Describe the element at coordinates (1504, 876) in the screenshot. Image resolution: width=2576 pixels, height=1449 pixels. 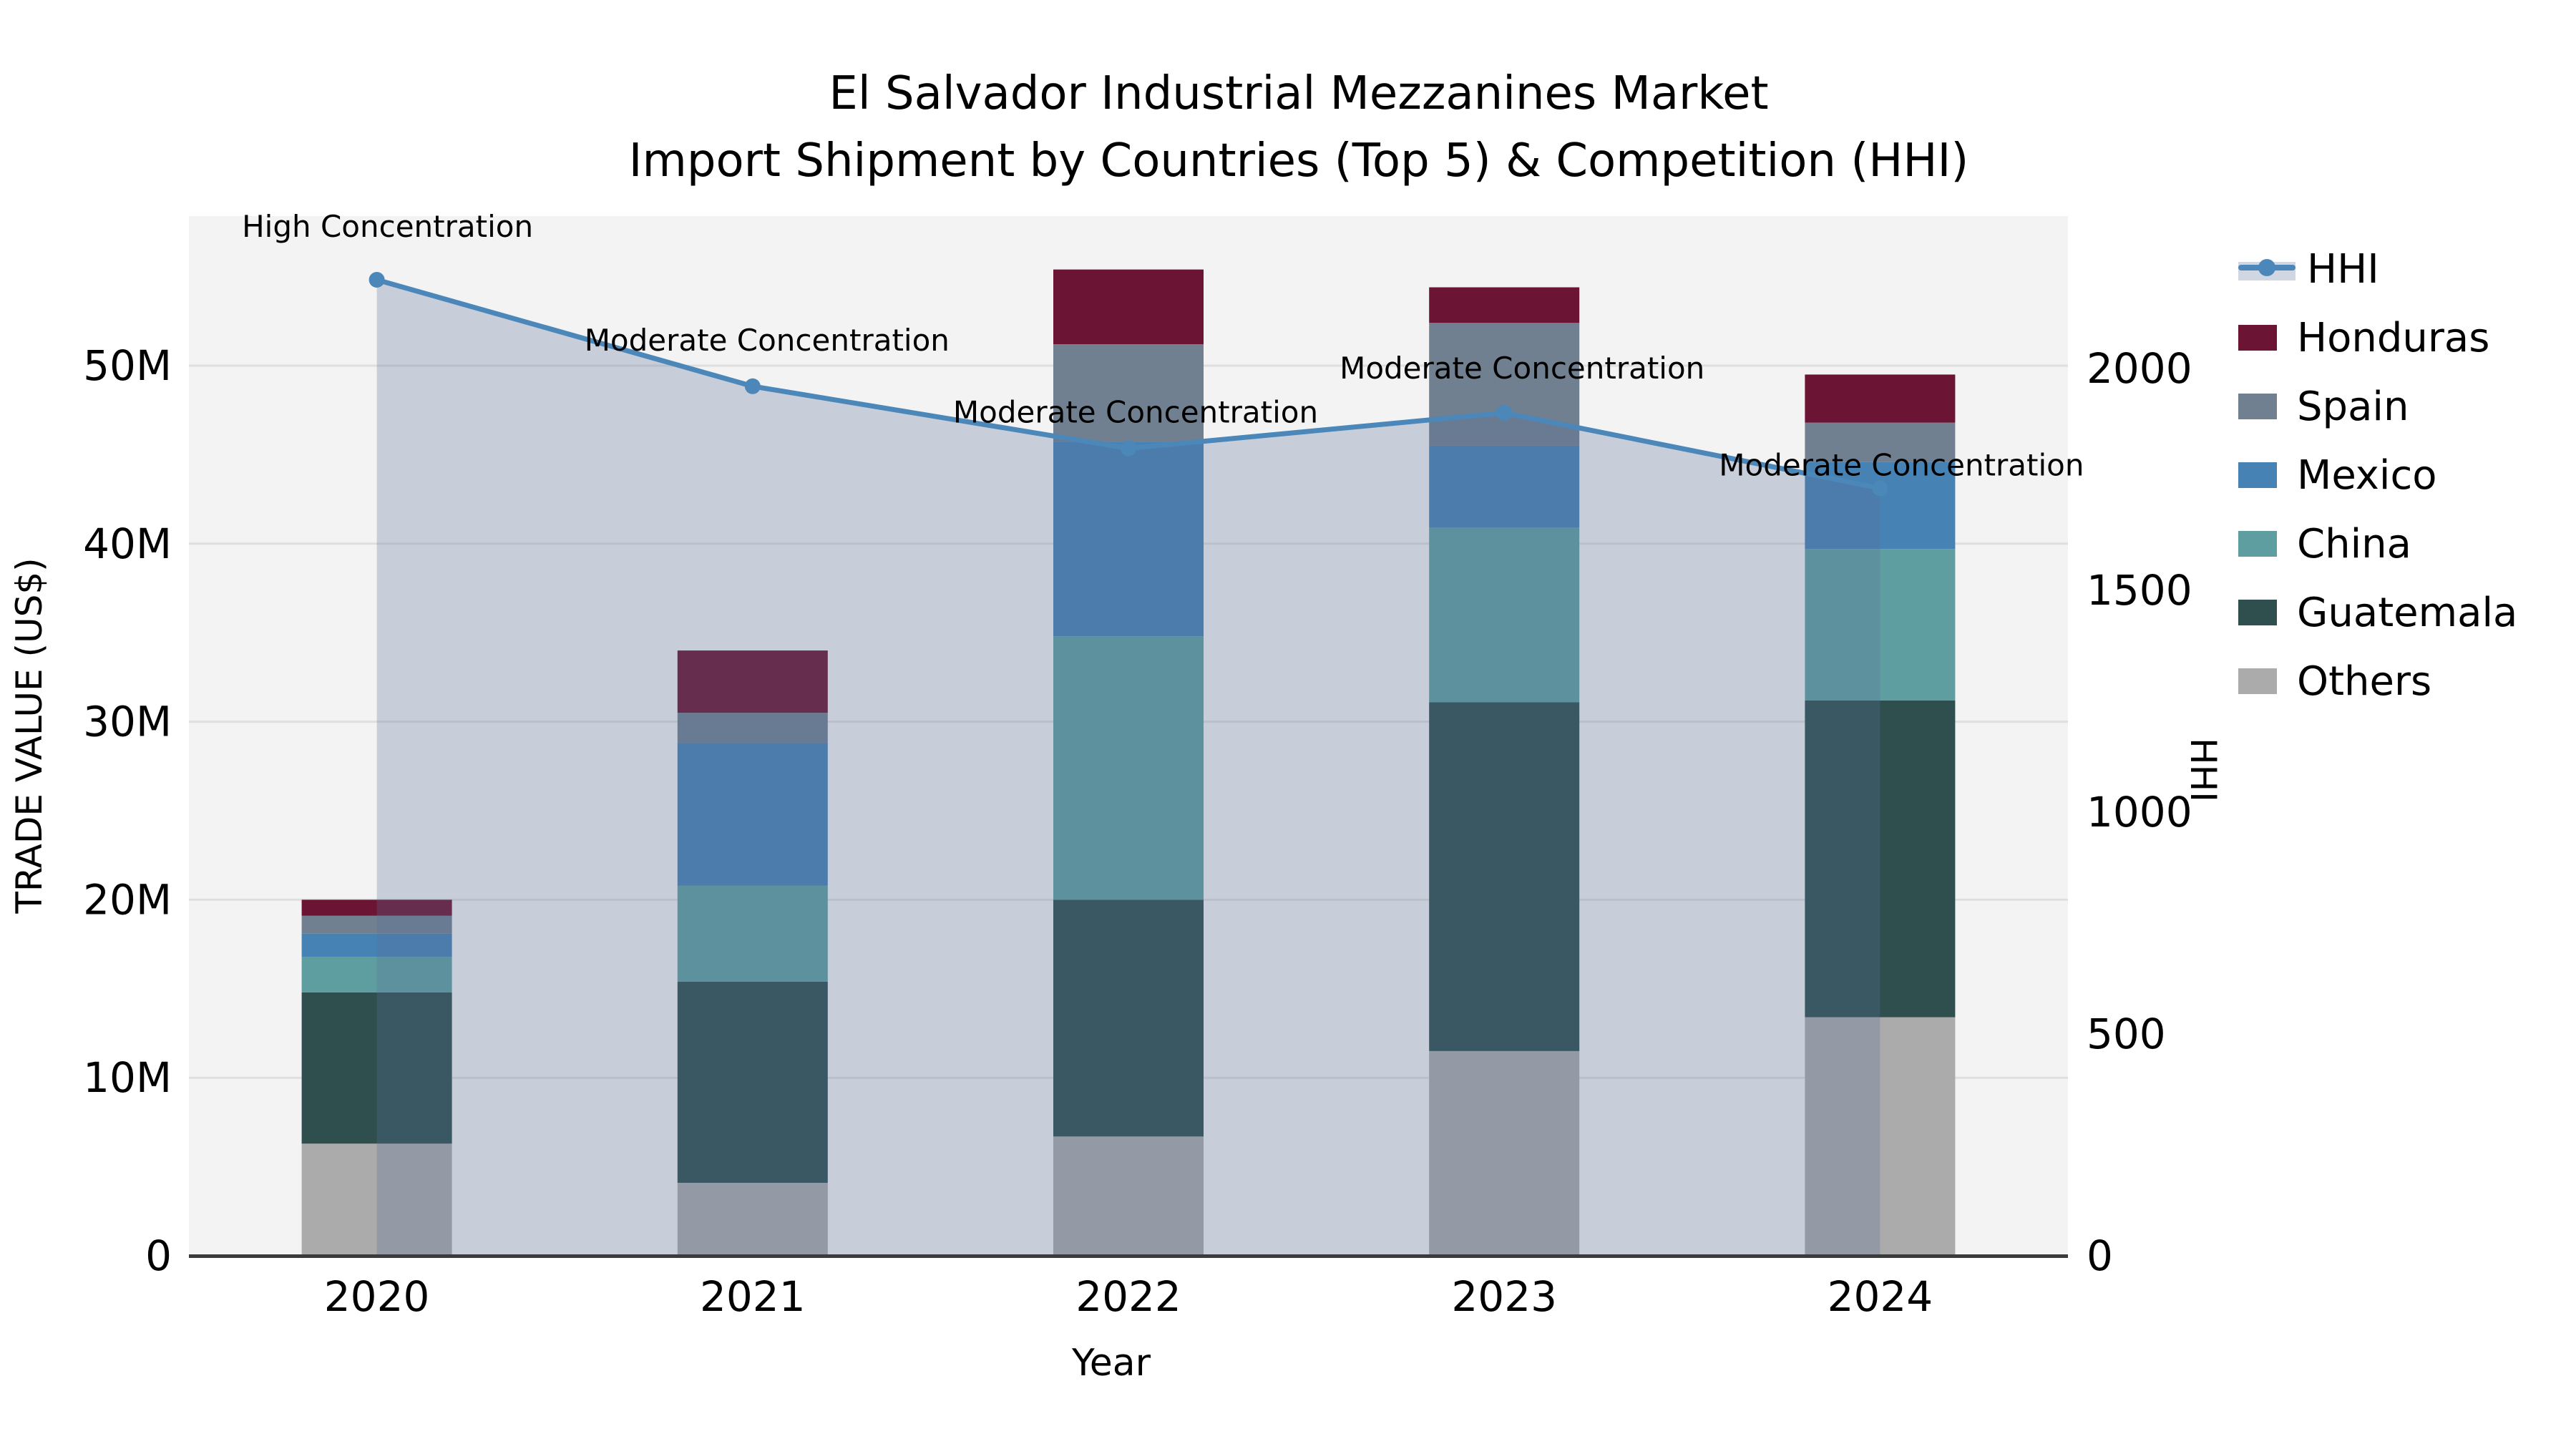
I see `bar-segment-2023-guatemala` at that location.